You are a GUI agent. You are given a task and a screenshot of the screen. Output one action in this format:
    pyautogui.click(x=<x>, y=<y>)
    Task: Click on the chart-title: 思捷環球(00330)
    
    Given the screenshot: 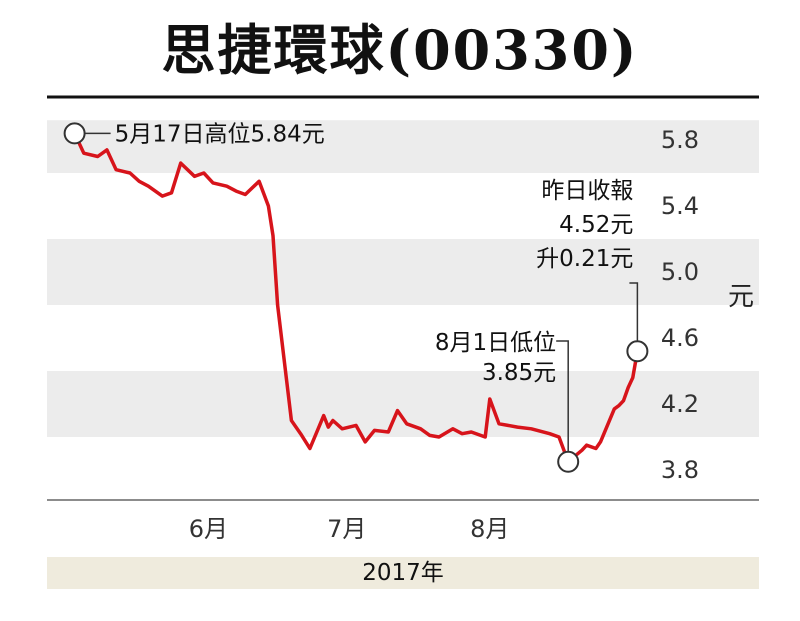 What is the action you would take?
    pyautogui.click(x=400, y=50)
    